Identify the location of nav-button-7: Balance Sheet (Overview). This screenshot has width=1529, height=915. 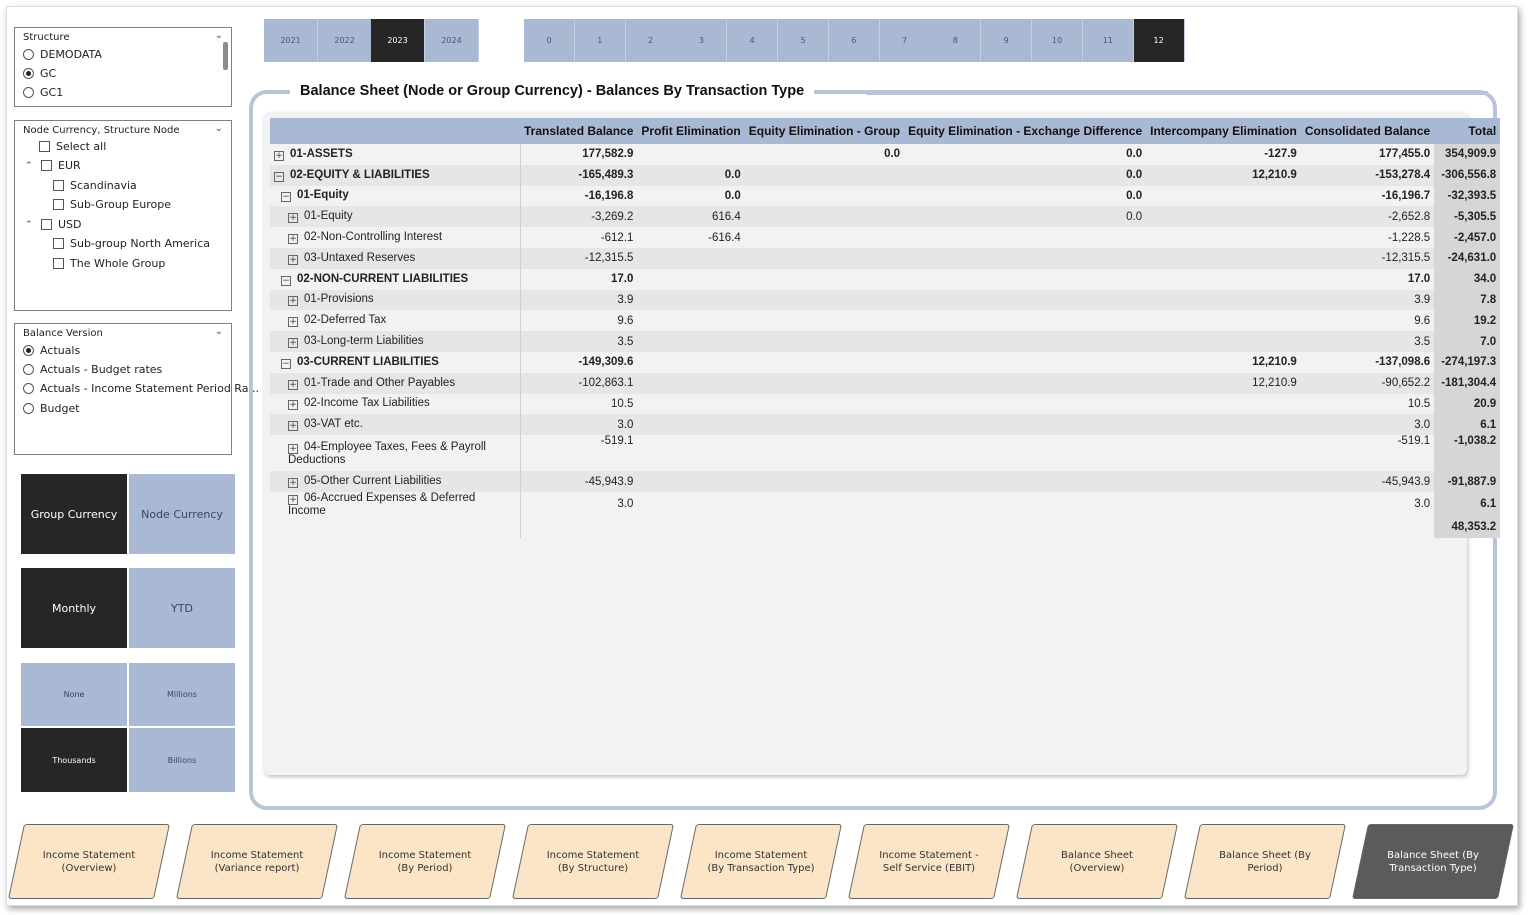
(1097, 861).